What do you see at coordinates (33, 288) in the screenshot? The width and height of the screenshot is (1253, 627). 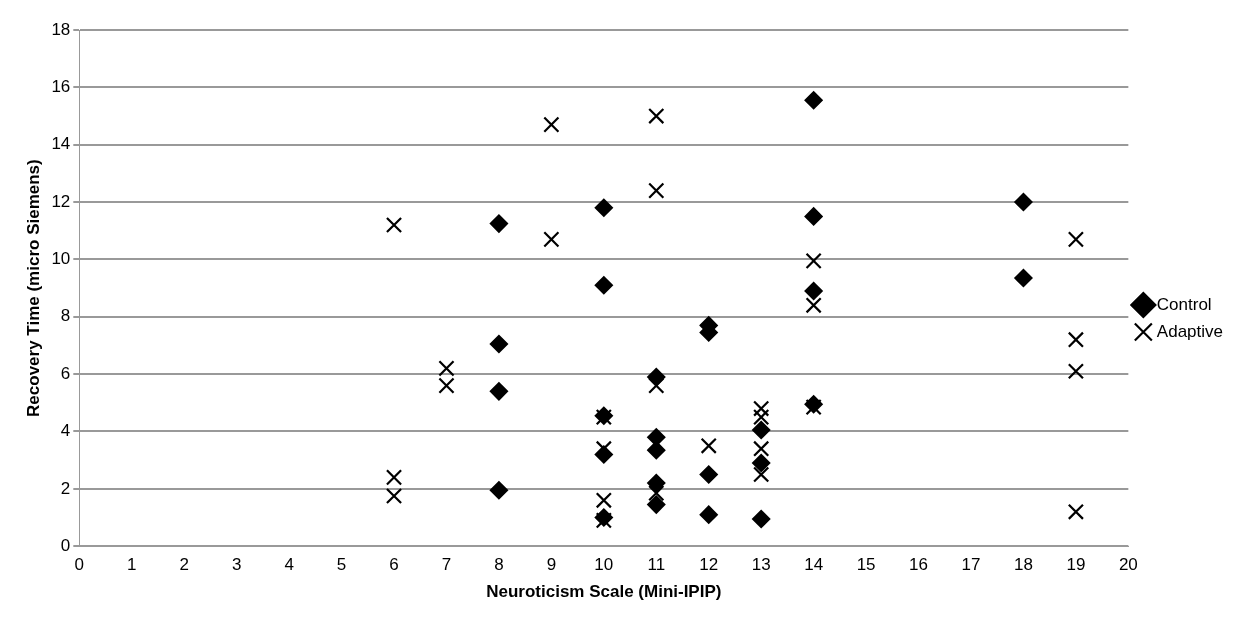 I see `y-axis-title: Recovery Time (micro Siemens)` at bounding box center [33, 288].